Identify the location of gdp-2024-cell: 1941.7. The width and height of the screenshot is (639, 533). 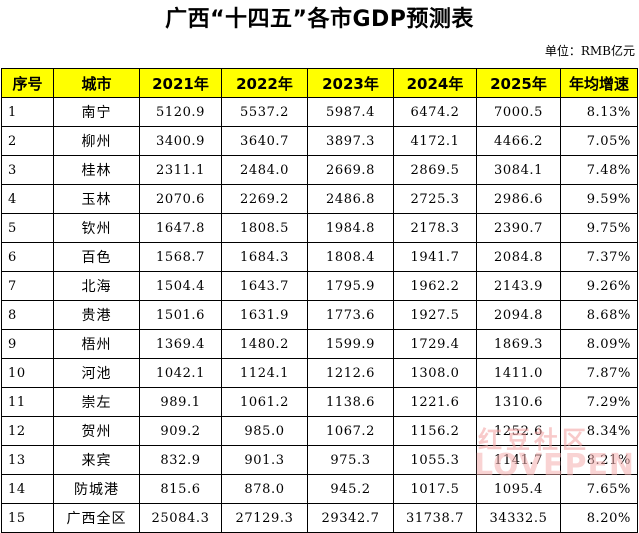
(435, 257).